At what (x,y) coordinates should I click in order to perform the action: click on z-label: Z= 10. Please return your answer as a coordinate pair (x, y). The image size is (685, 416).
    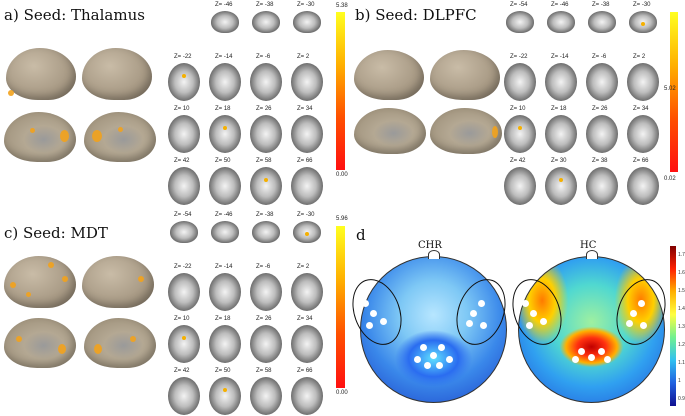
    Looking at the image, I should click on (182, 109).